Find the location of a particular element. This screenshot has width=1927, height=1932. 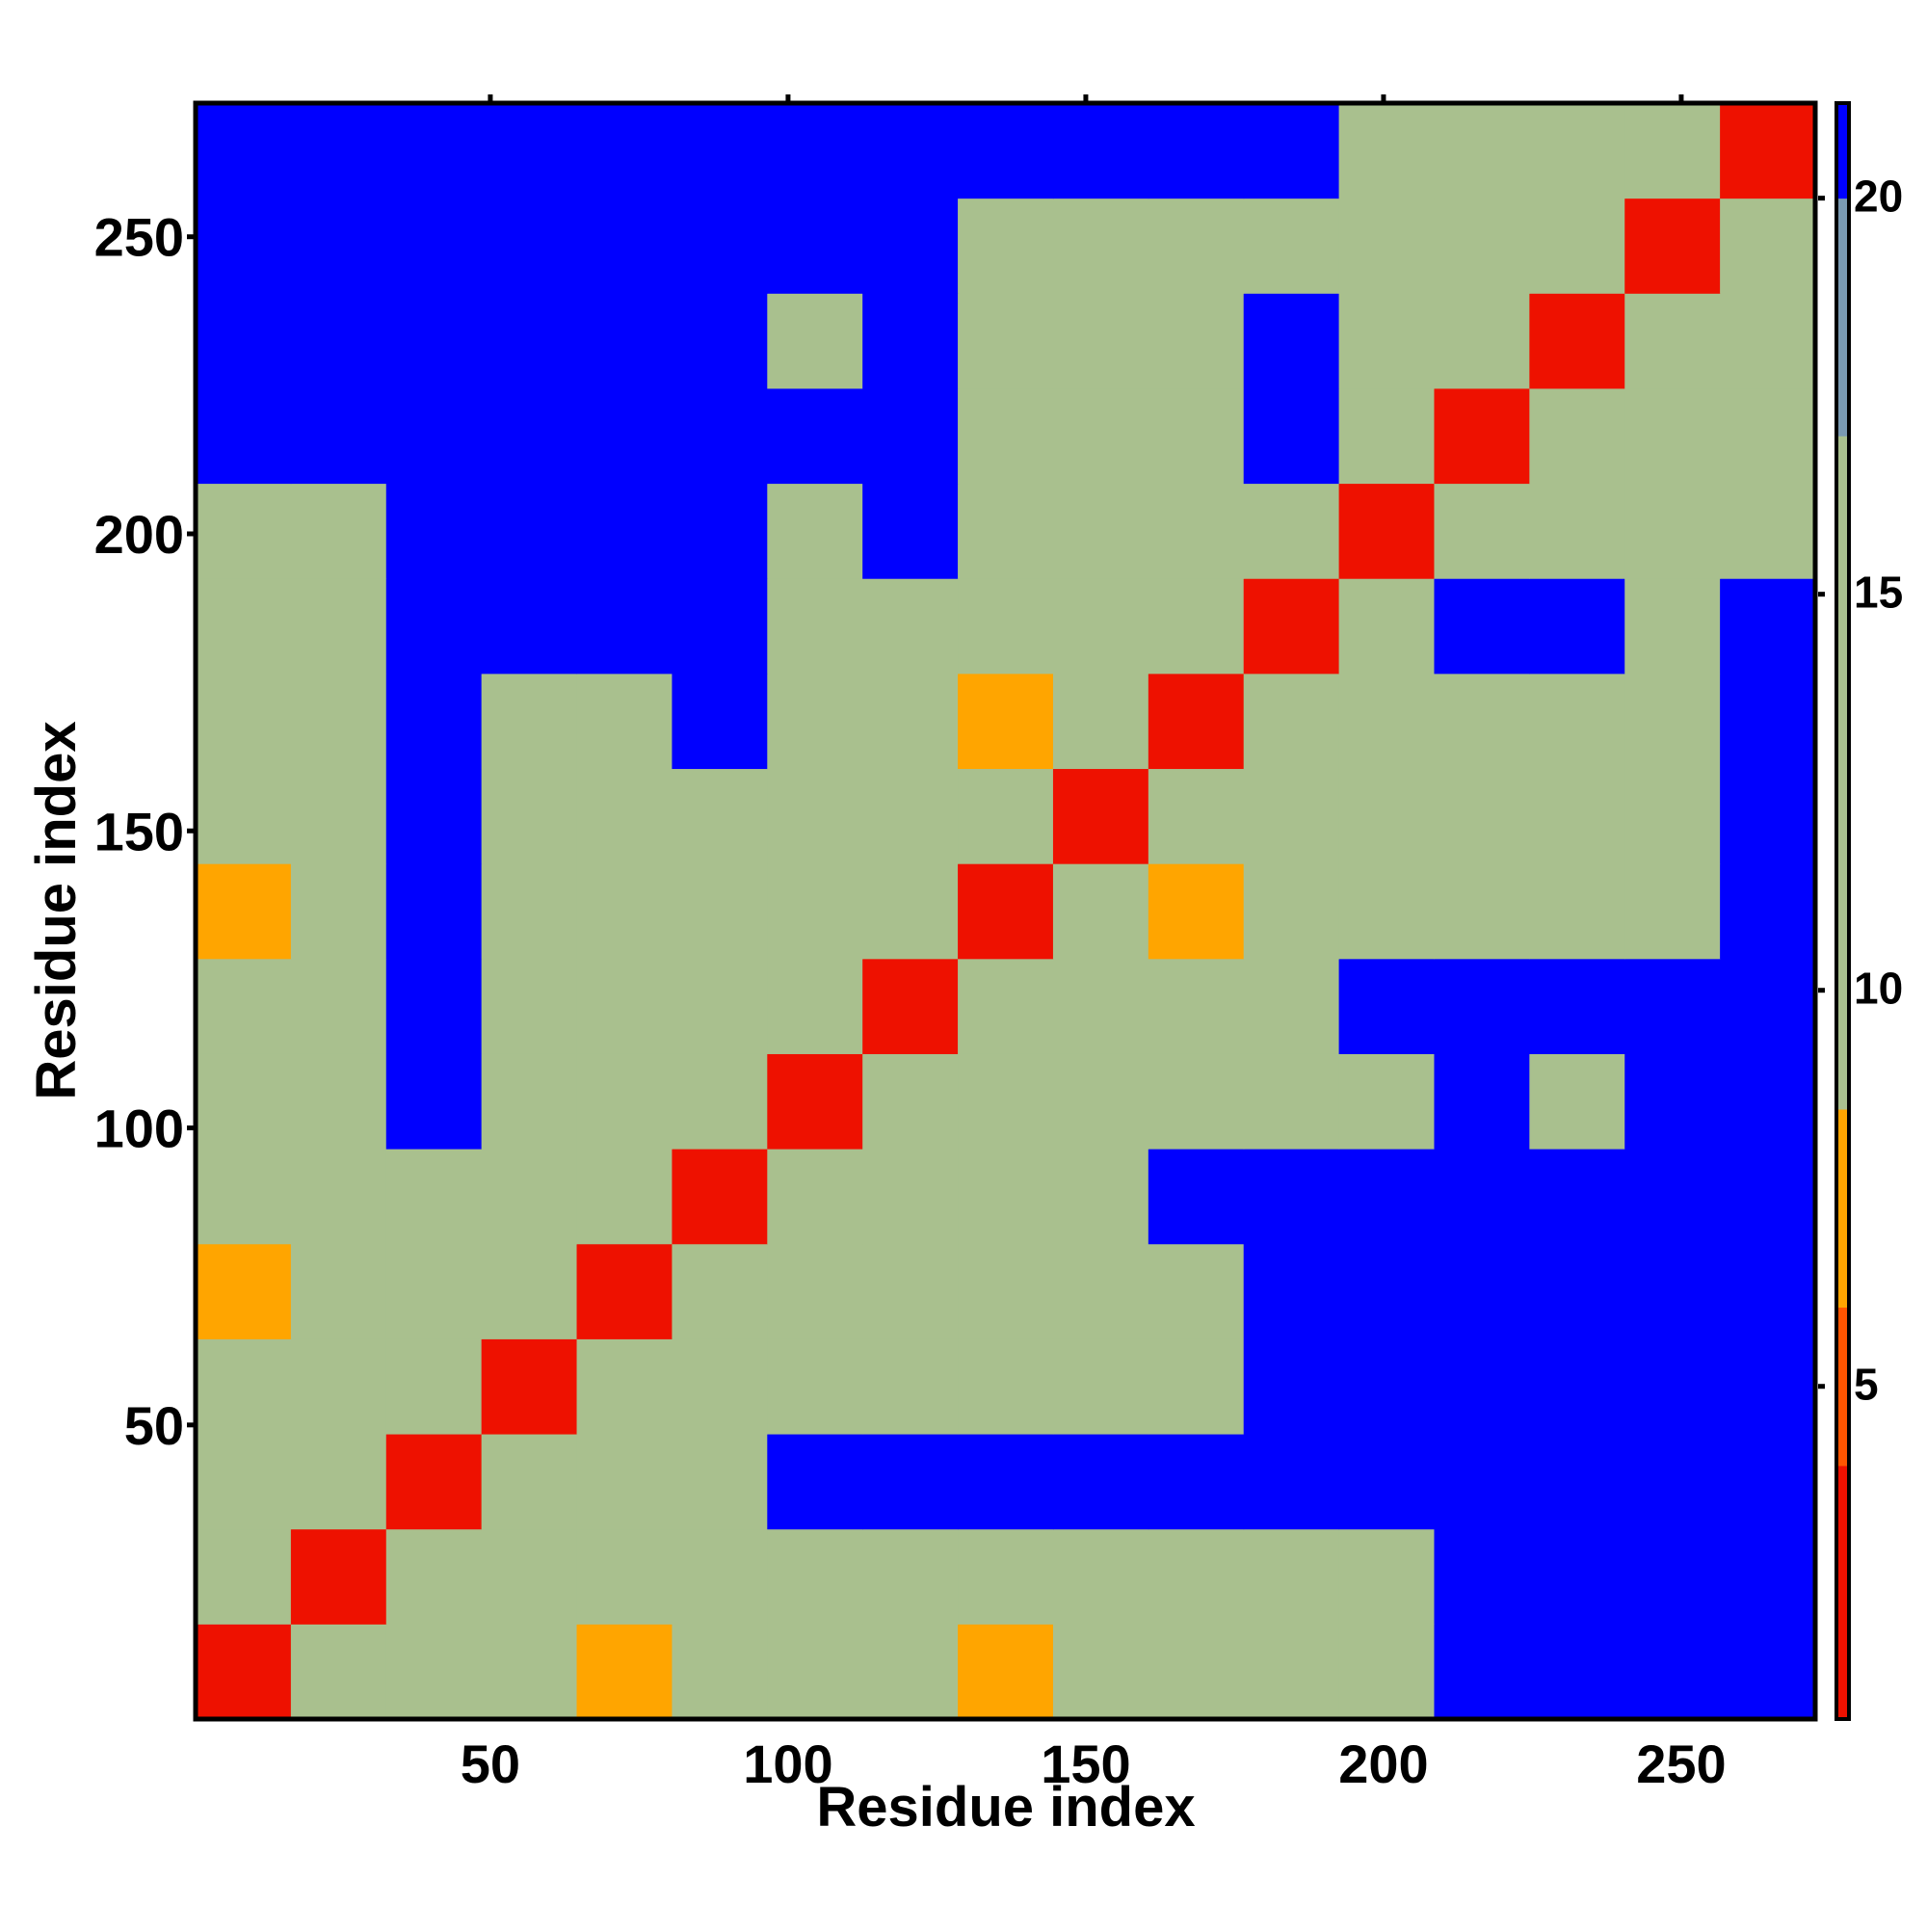

x-tick-label: 50 is located at coordinates (490, 1764).